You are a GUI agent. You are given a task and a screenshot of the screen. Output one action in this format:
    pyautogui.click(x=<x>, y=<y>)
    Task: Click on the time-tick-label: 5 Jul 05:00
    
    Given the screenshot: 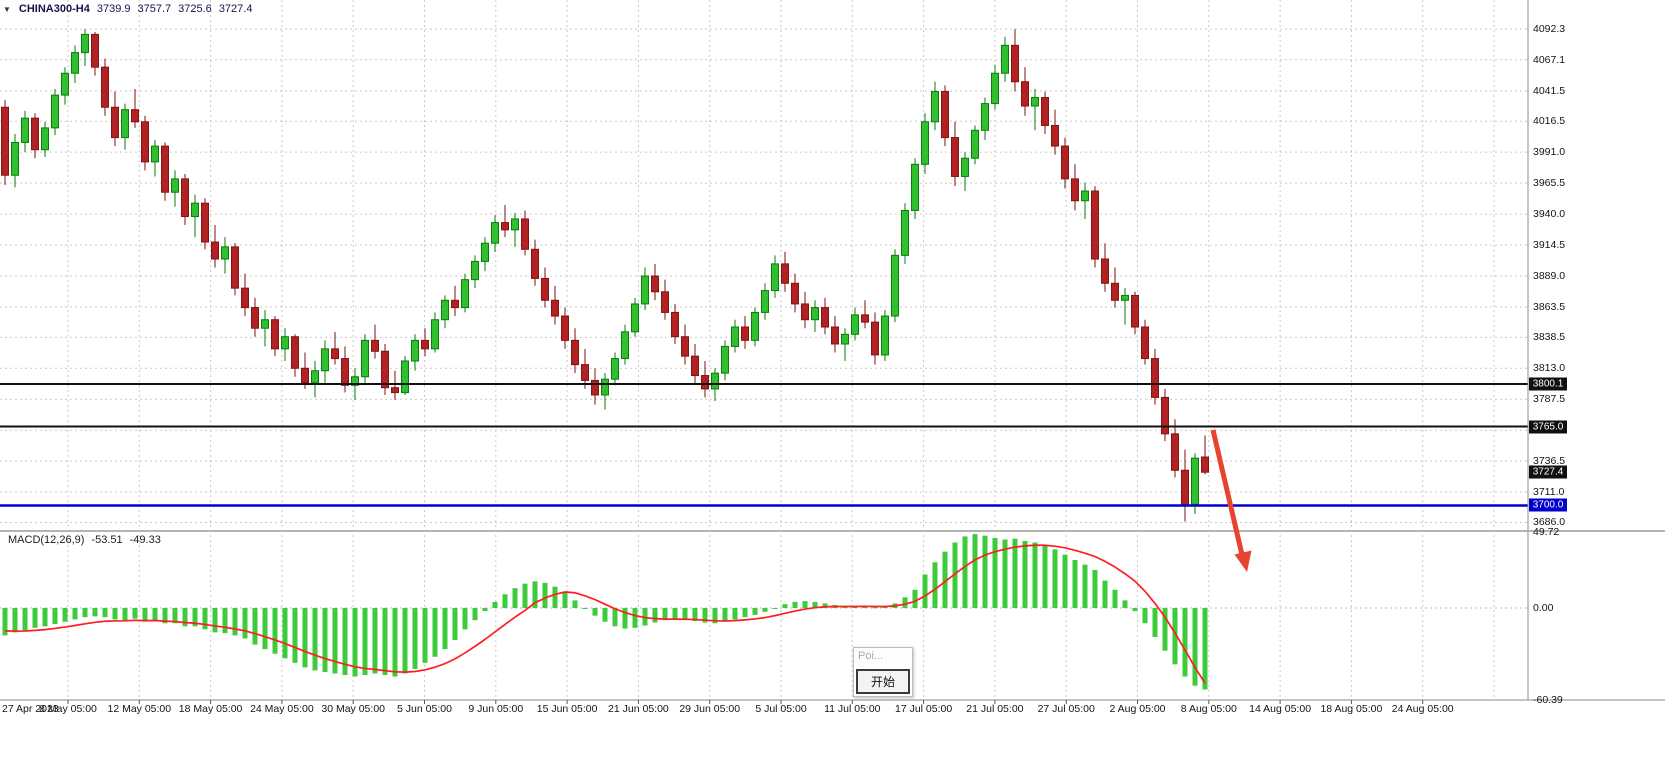 What is the action you would take?
    pyautogui.click(x=781, y=709)
    